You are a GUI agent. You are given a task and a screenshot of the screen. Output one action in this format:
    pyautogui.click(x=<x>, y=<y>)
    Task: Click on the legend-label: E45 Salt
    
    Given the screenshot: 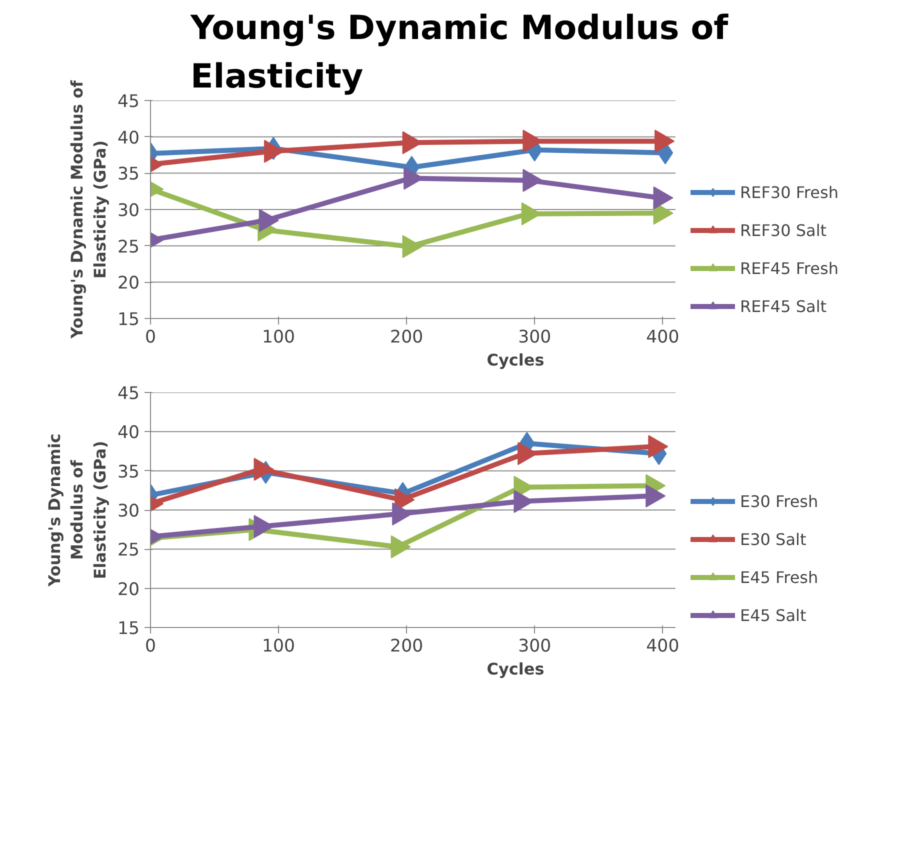 What is the action you would take?
    pyautogui.click(x=773, y=615)
    